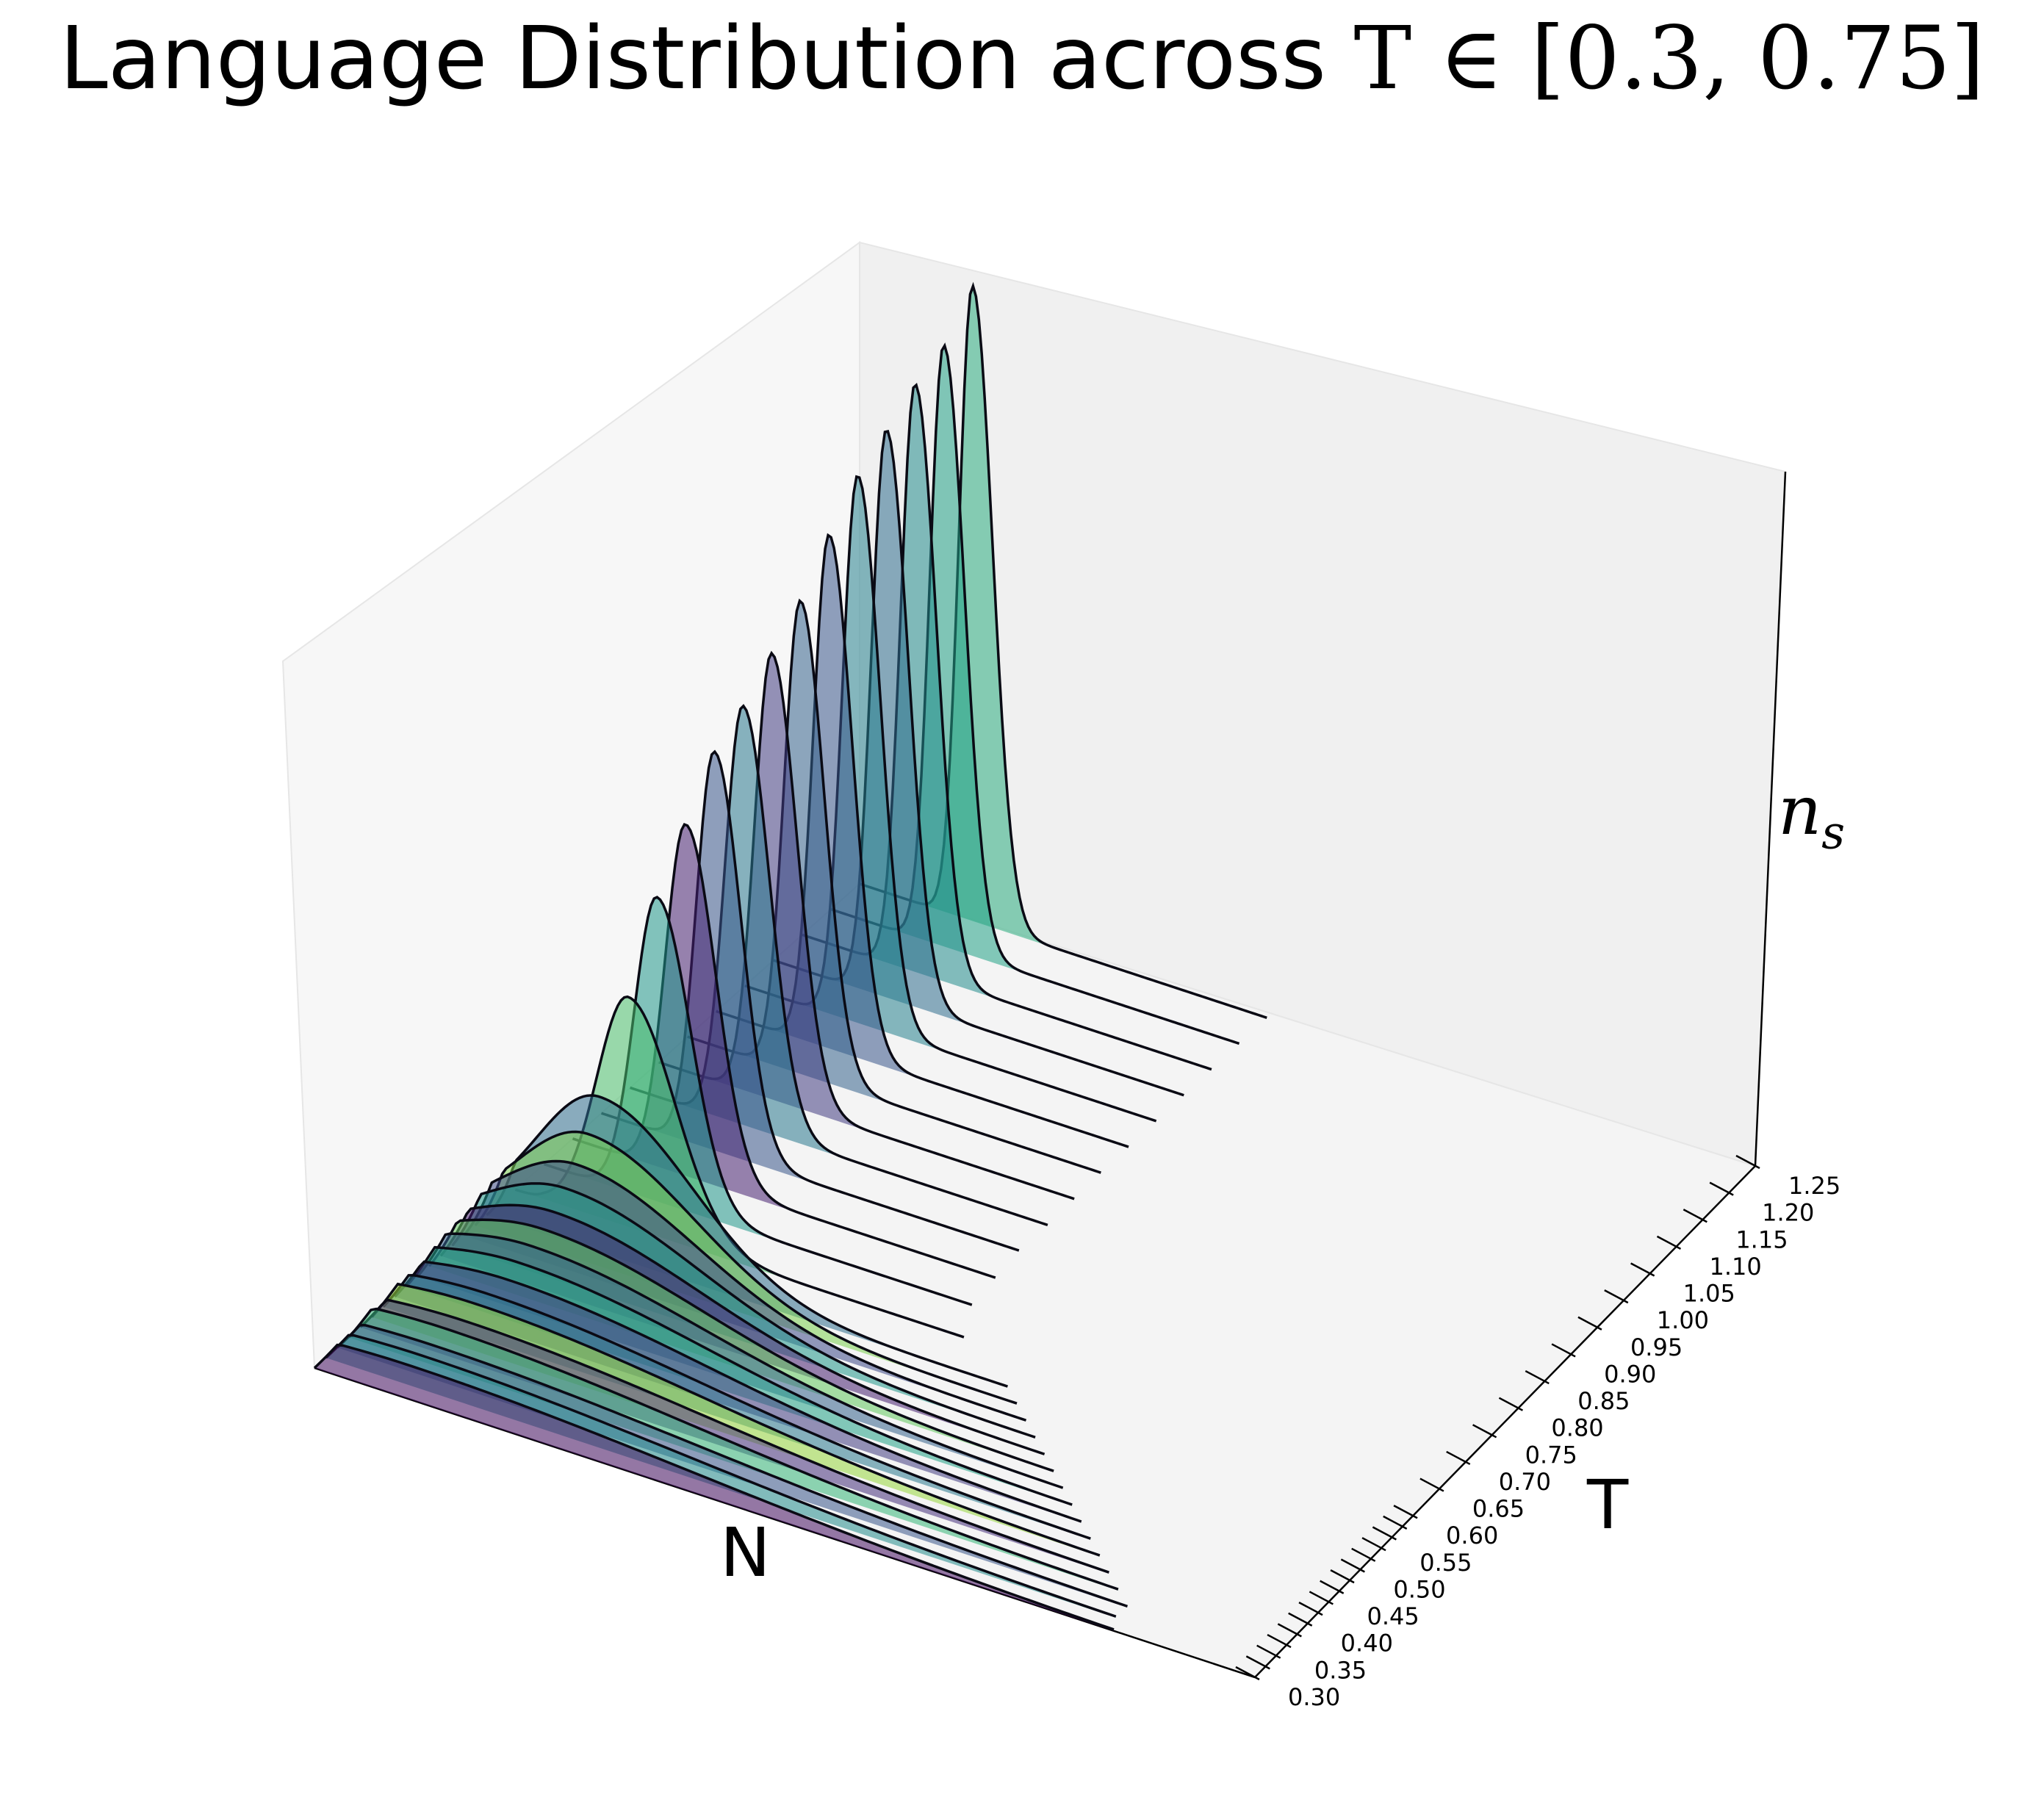 This screenshot has height=1800, width=2044. What do you see at coordinates (1603, 1401) in the screenshot?
I see `t-tick-label: 0.85` at bounding box center [1603, 1401].